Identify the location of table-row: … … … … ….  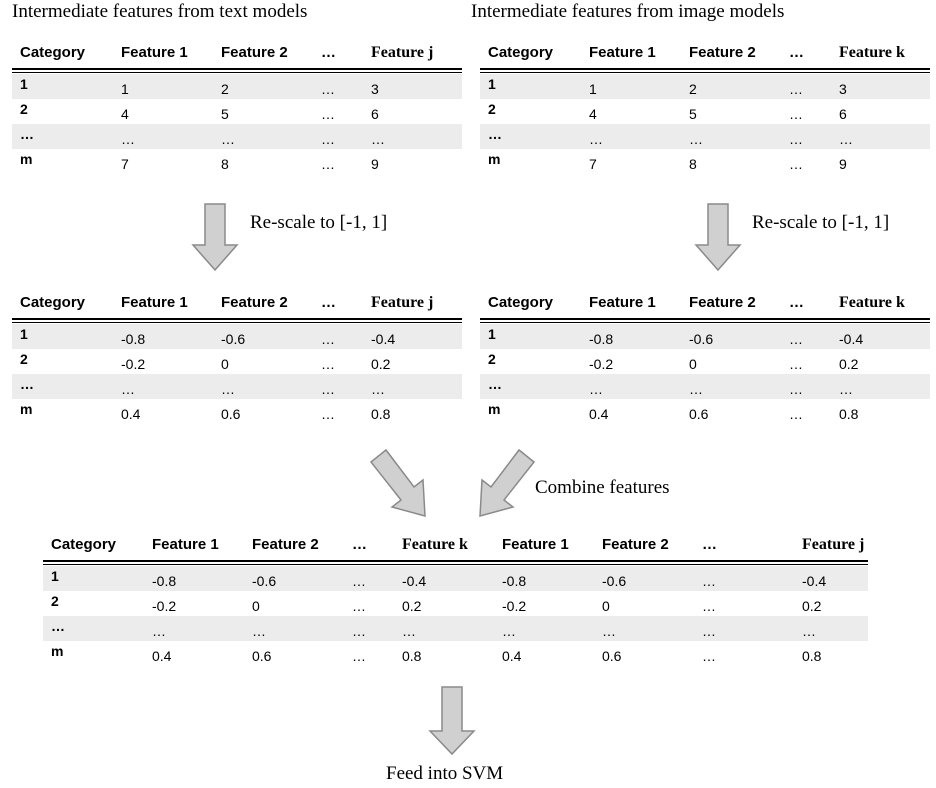
(705, 386).